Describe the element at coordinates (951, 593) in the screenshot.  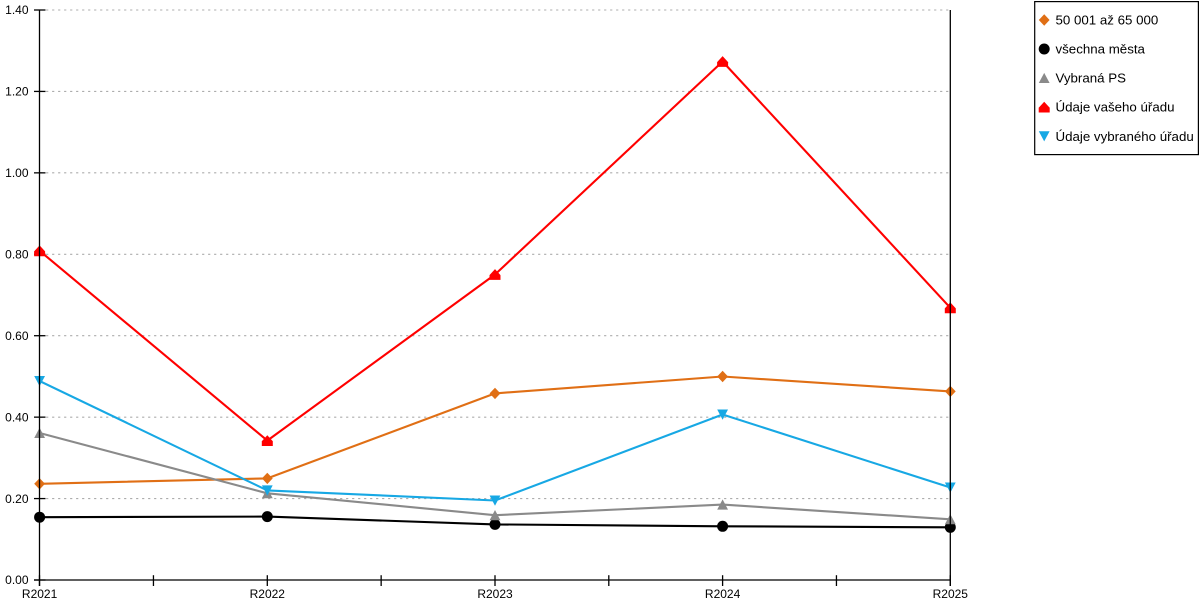
I see `svg-text: R2025` at that location.